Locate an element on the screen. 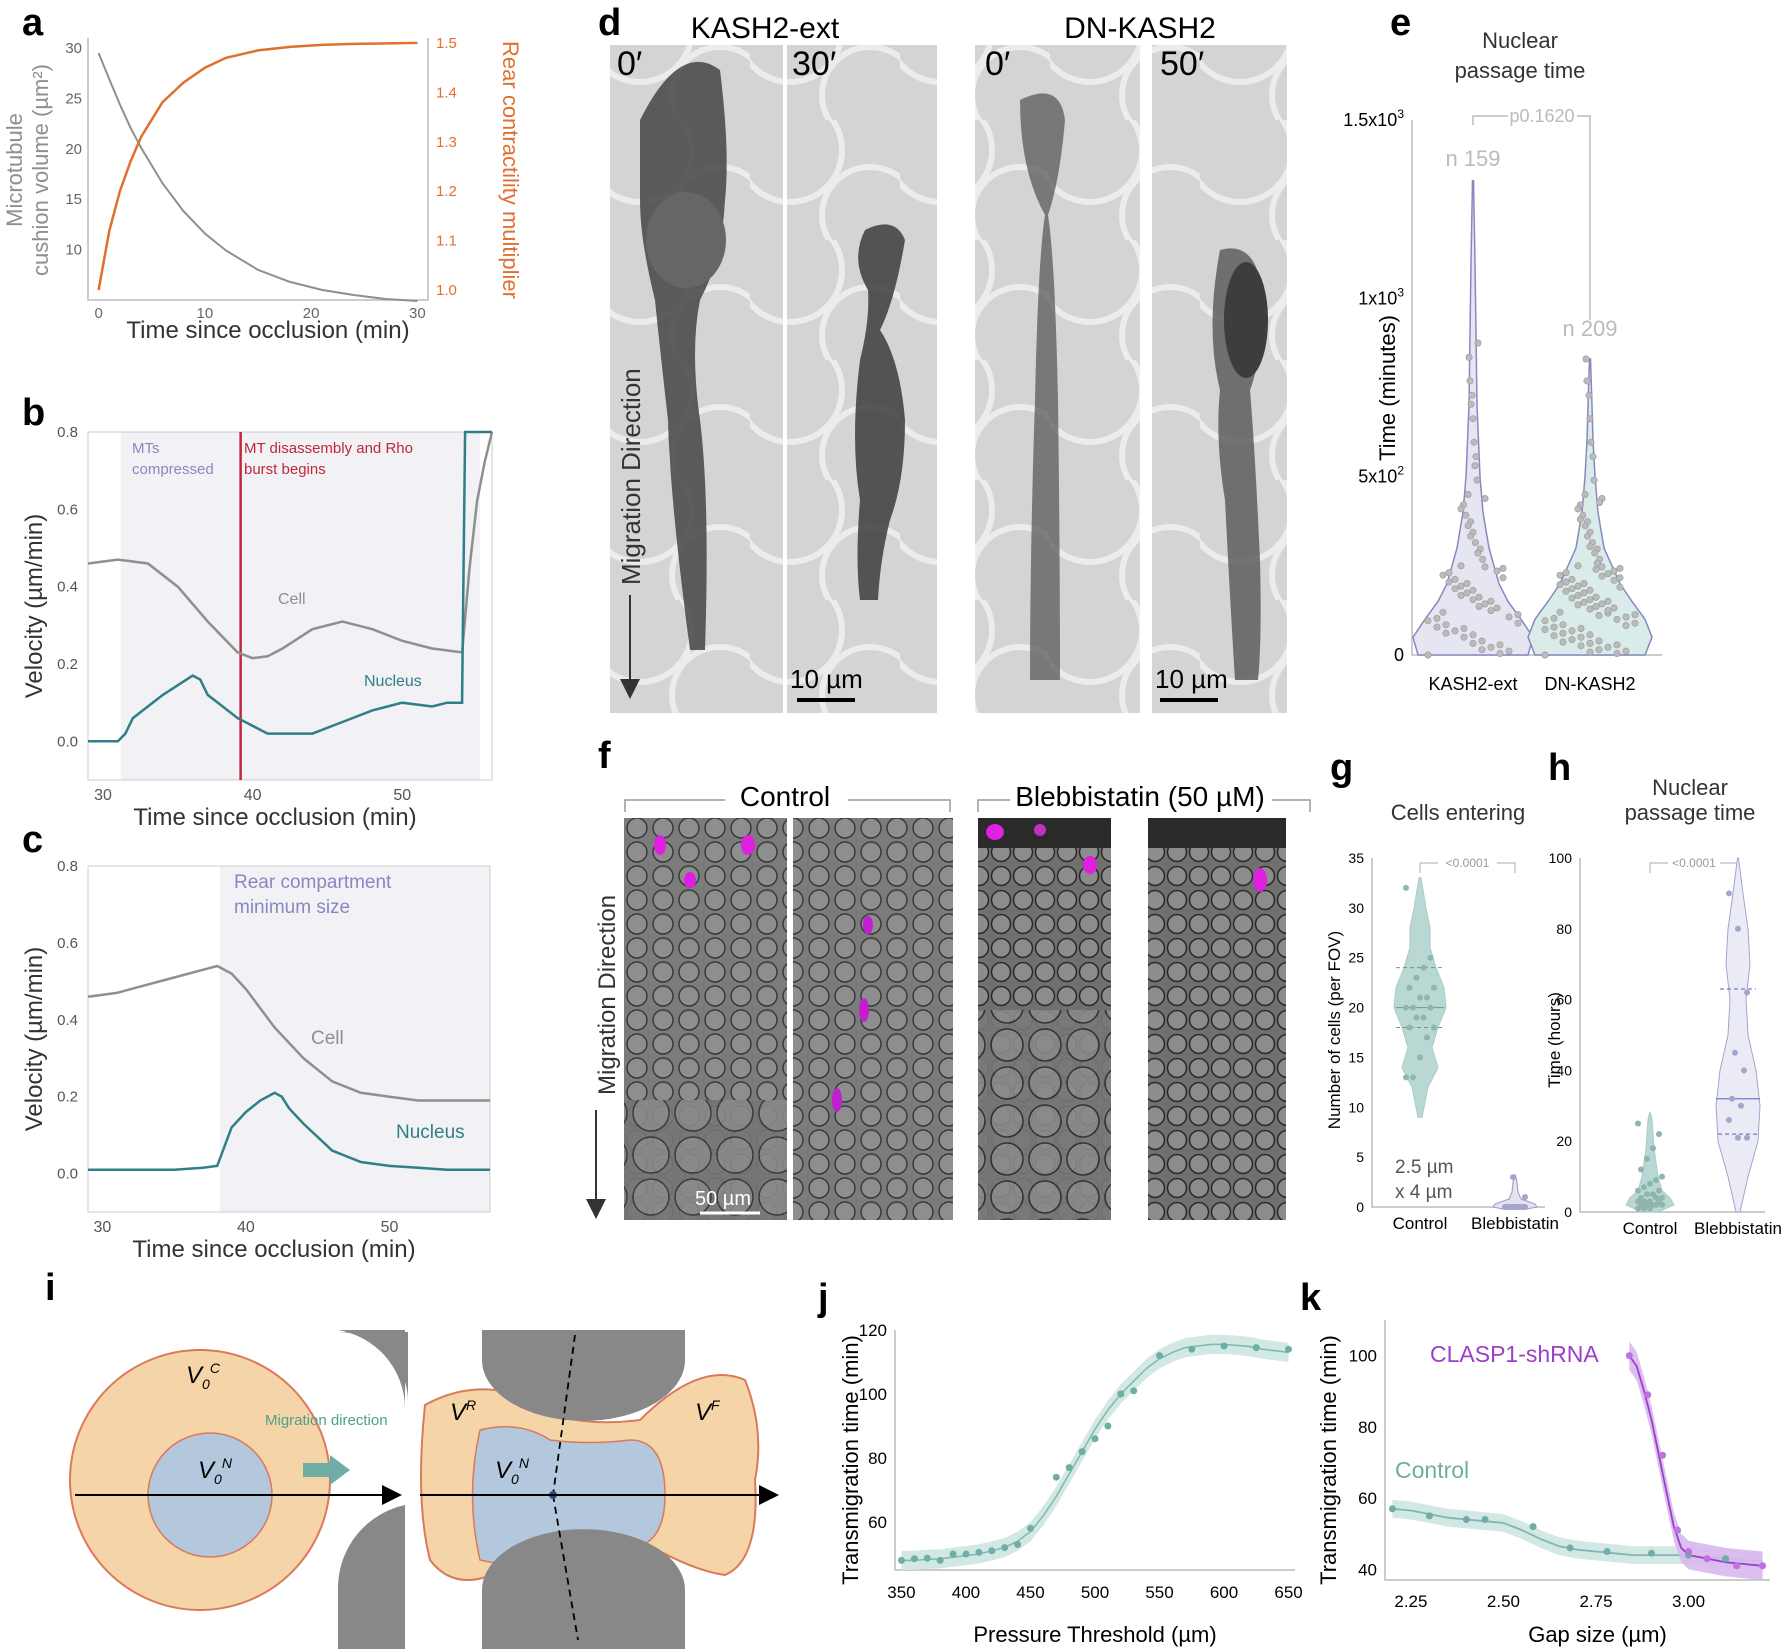 Image resolution: width=1784 pixels, height=1649 pixels. g-pvalue-bracket is located at coordinates (1467, 867).